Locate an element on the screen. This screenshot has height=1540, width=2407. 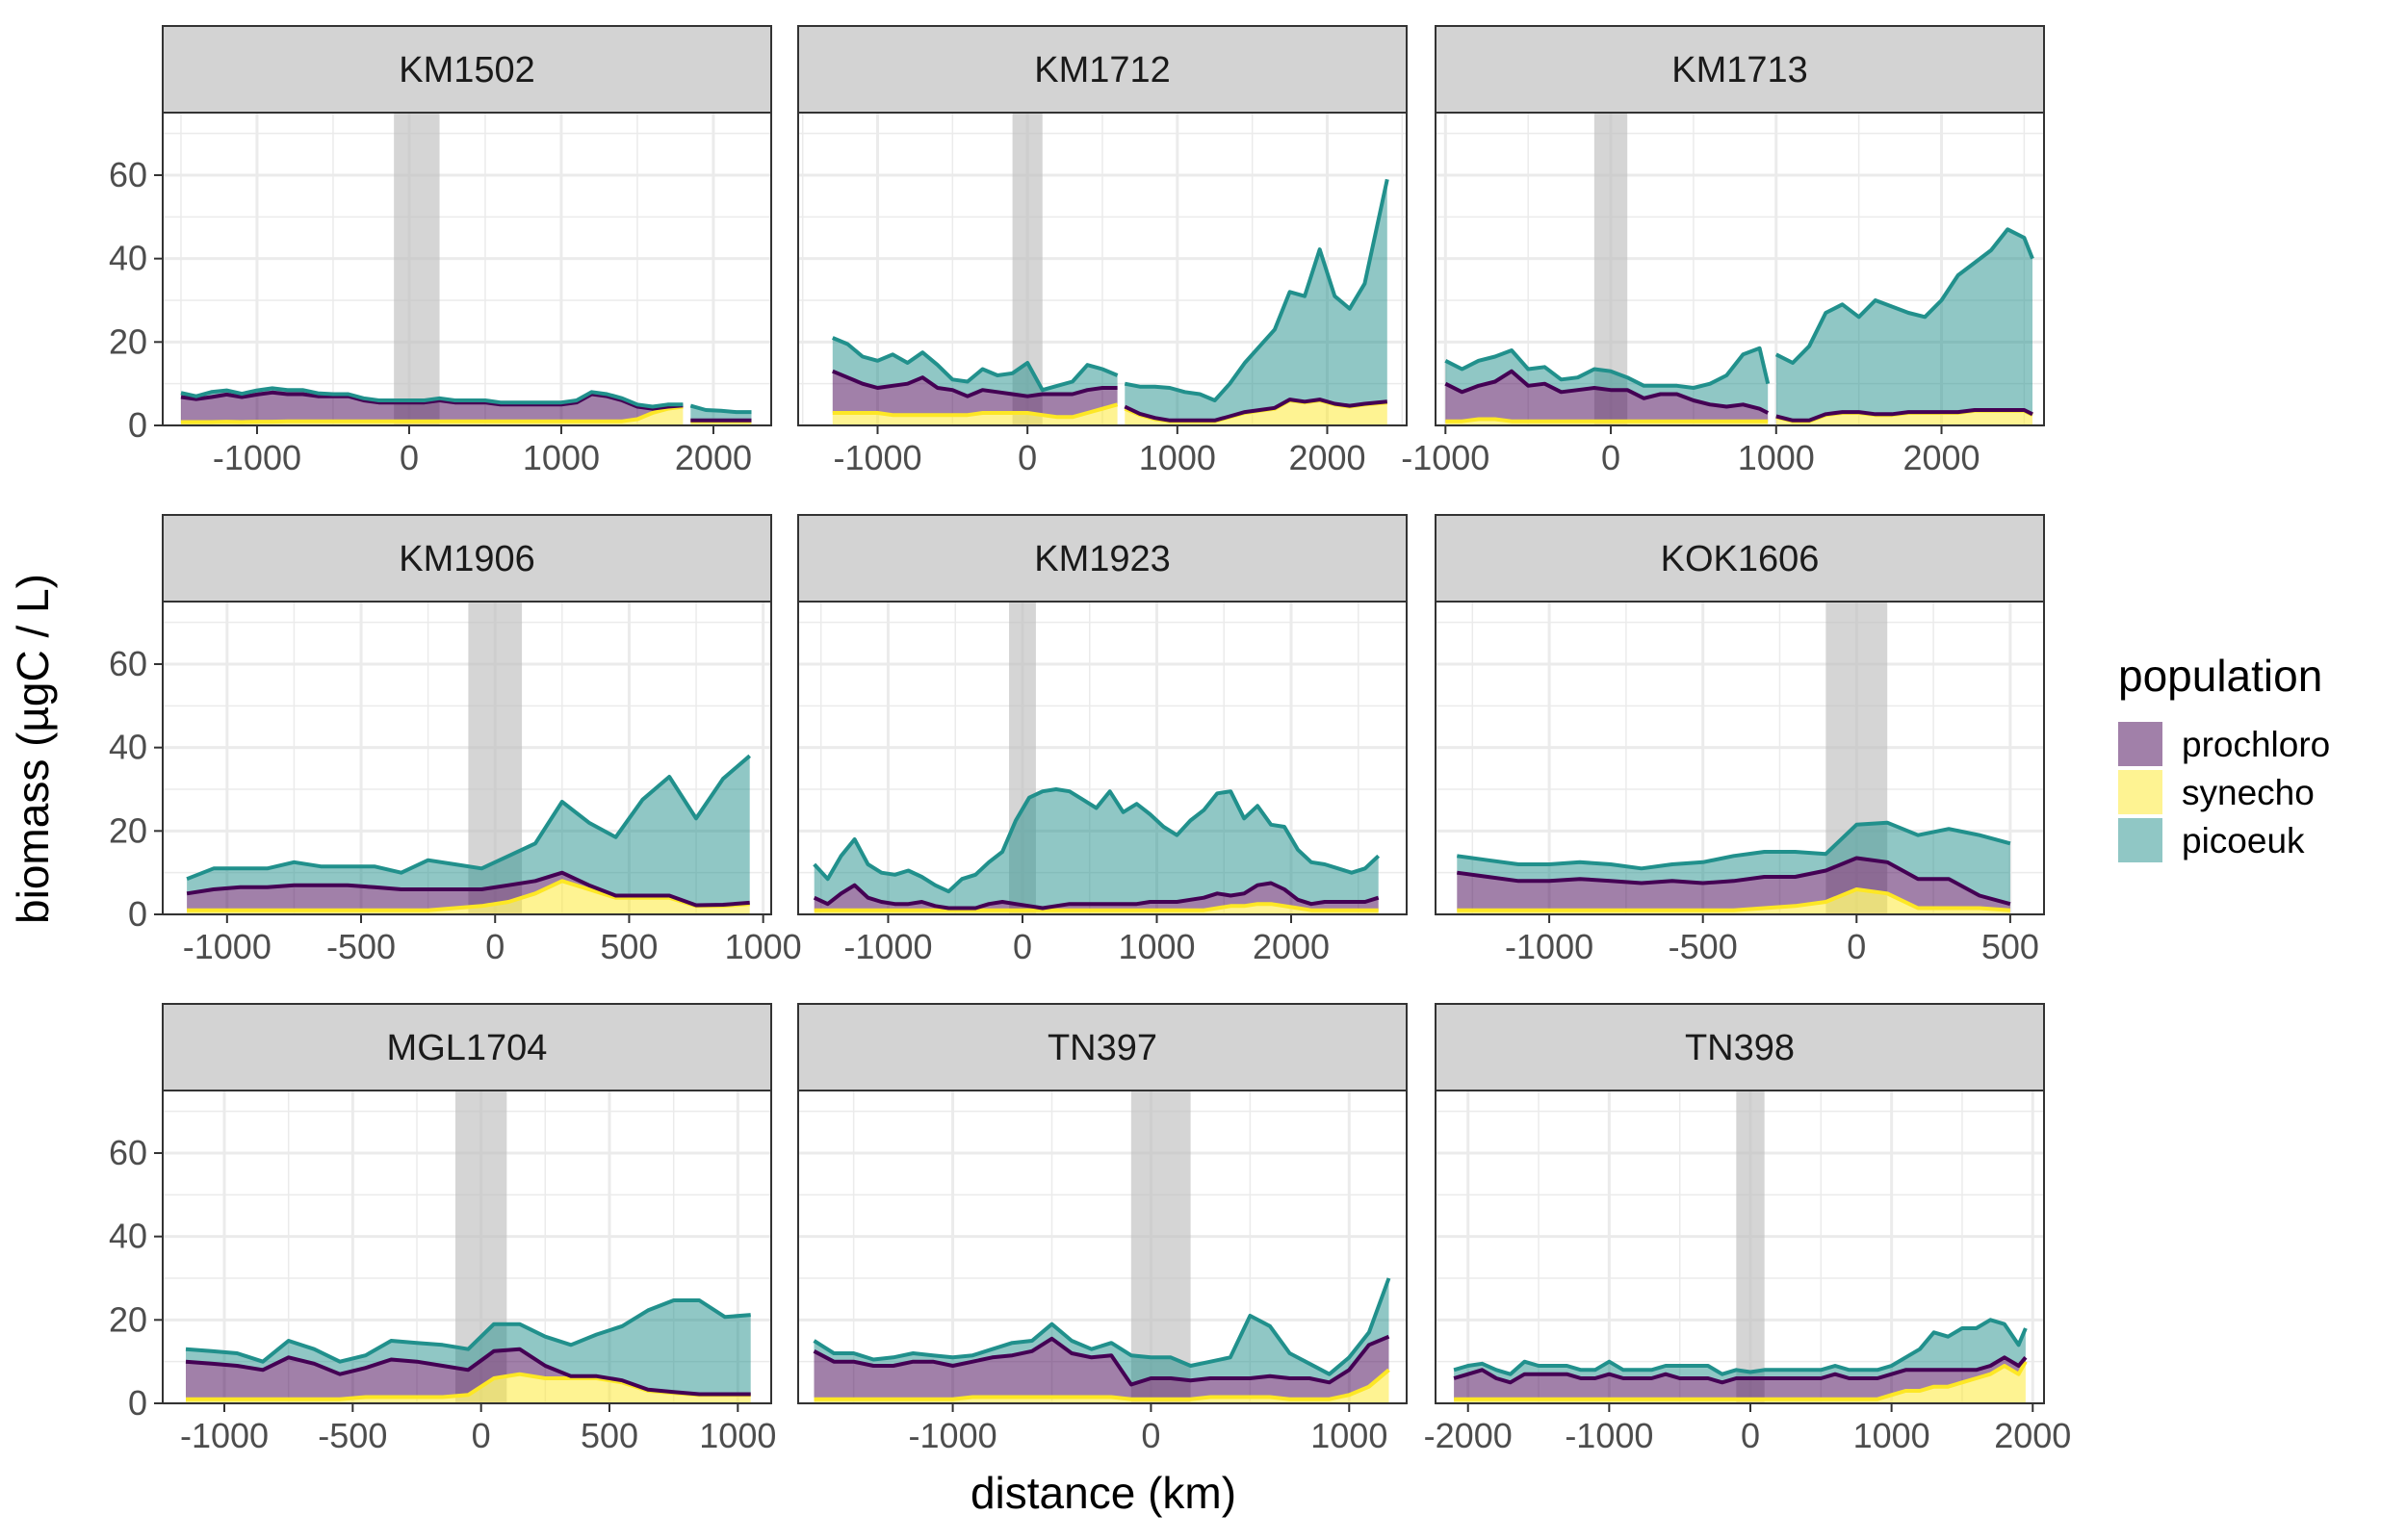
facet-strip-label: KOK1606 is located at coordinates (1740, 559).